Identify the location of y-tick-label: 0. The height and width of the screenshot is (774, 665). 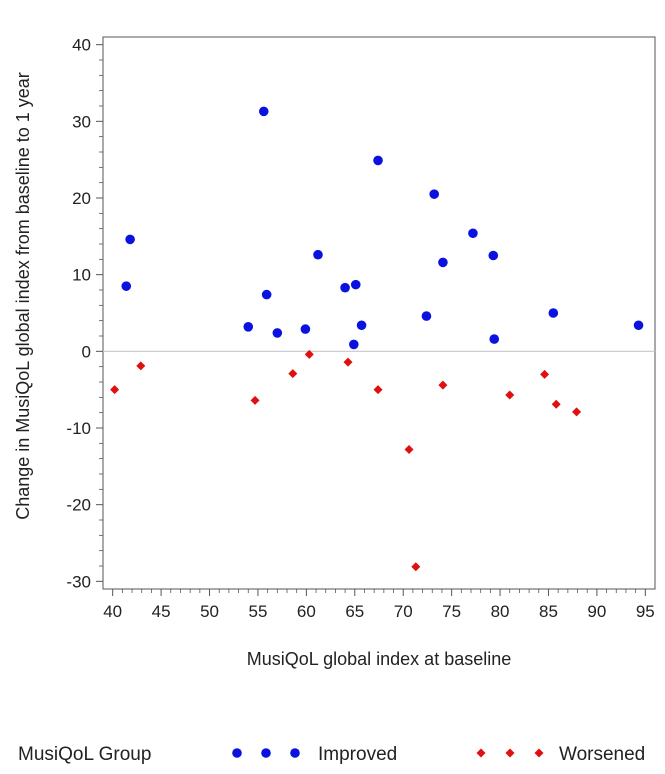
(86, 351).